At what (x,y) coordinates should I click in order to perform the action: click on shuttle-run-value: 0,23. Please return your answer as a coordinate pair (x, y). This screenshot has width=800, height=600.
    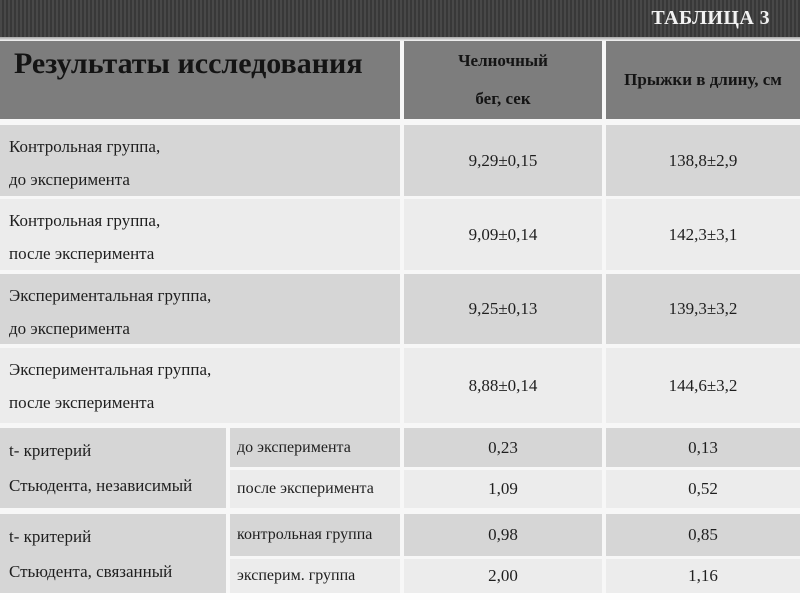
    Looking at the image, I should click on (503, 447).